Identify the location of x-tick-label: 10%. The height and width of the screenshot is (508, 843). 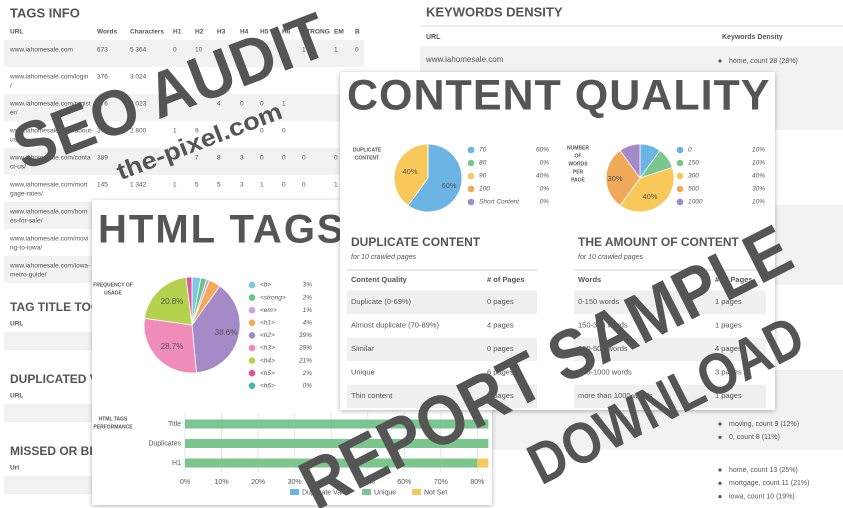
(222, 482).